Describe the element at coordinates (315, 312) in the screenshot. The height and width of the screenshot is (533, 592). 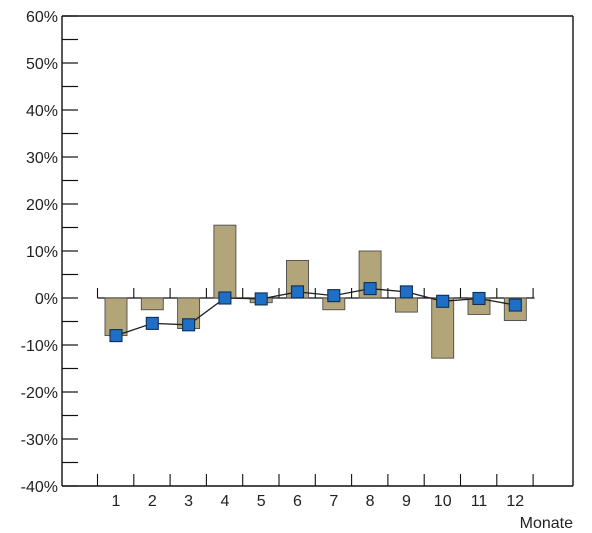
I see `line-markers` at that location.